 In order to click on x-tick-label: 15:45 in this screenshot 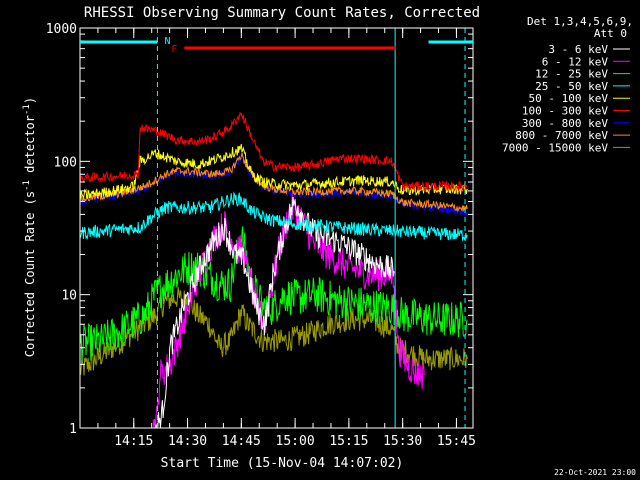, I will do `click(456, 441)`.